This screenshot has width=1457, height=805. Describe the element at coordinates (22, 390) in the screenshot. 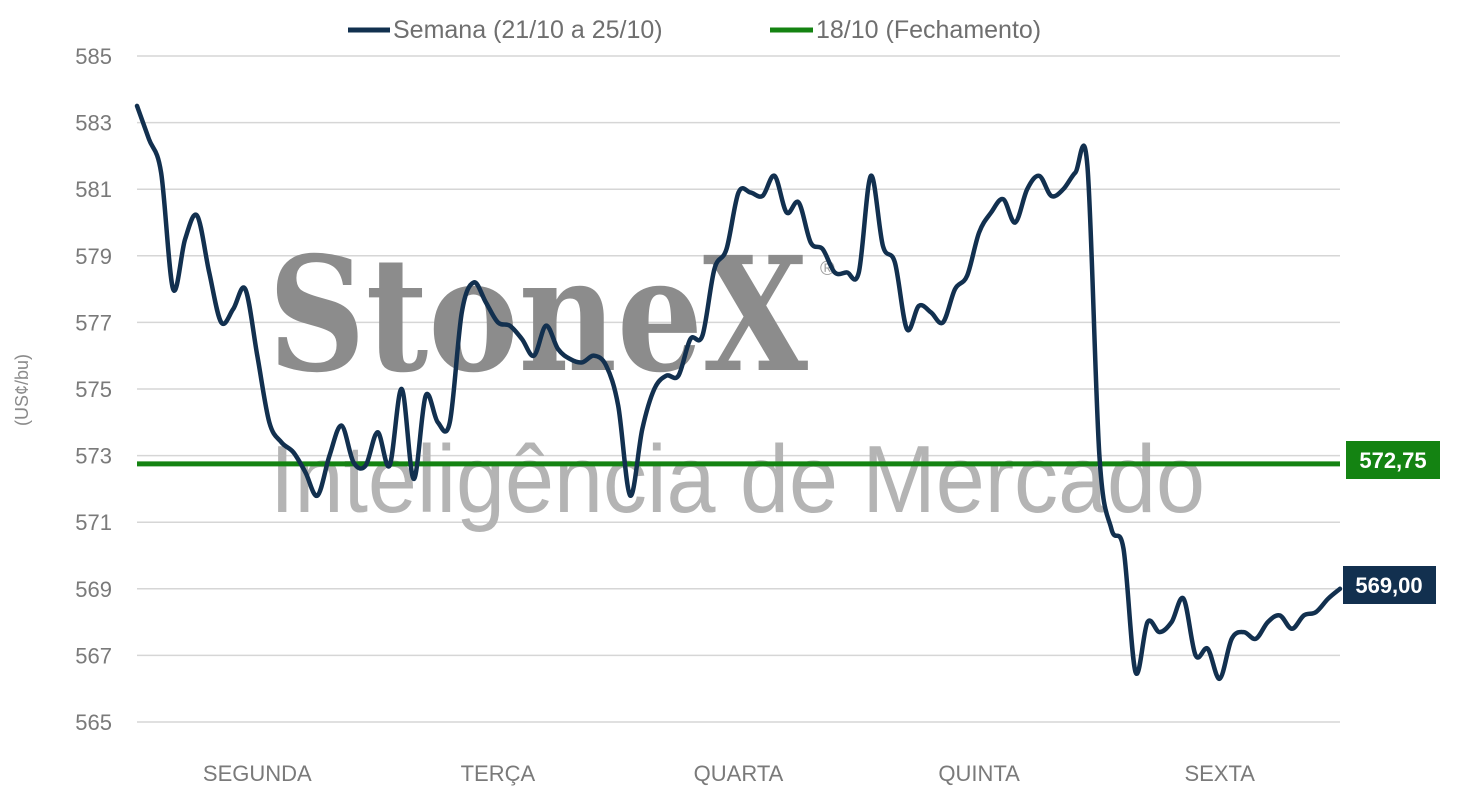

I see `y-axis-label: (US¢/bu)` at that location.